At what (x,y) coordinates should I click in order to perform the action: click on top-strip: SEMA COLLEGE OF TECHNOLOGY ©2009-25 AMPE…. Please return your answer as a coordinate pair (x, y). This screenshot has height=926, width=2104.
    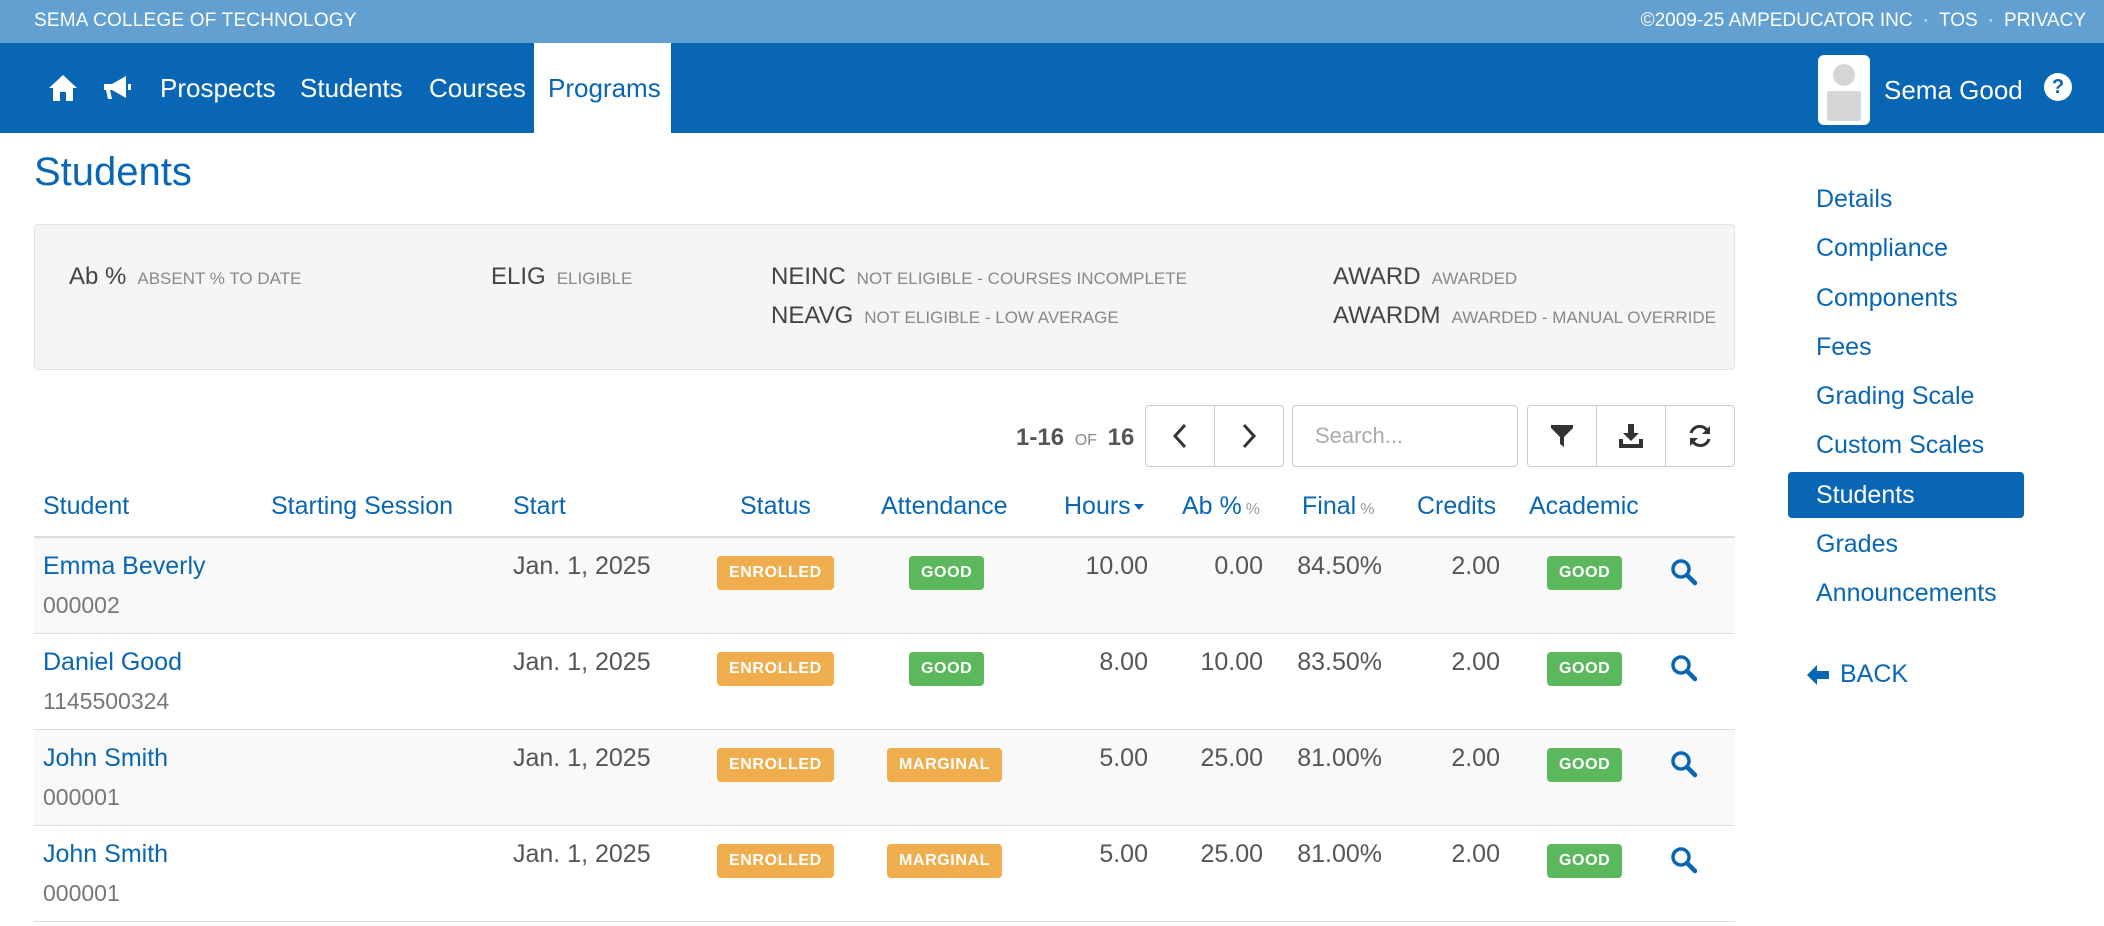
    Looking at the image, I should click on (1052, 21).